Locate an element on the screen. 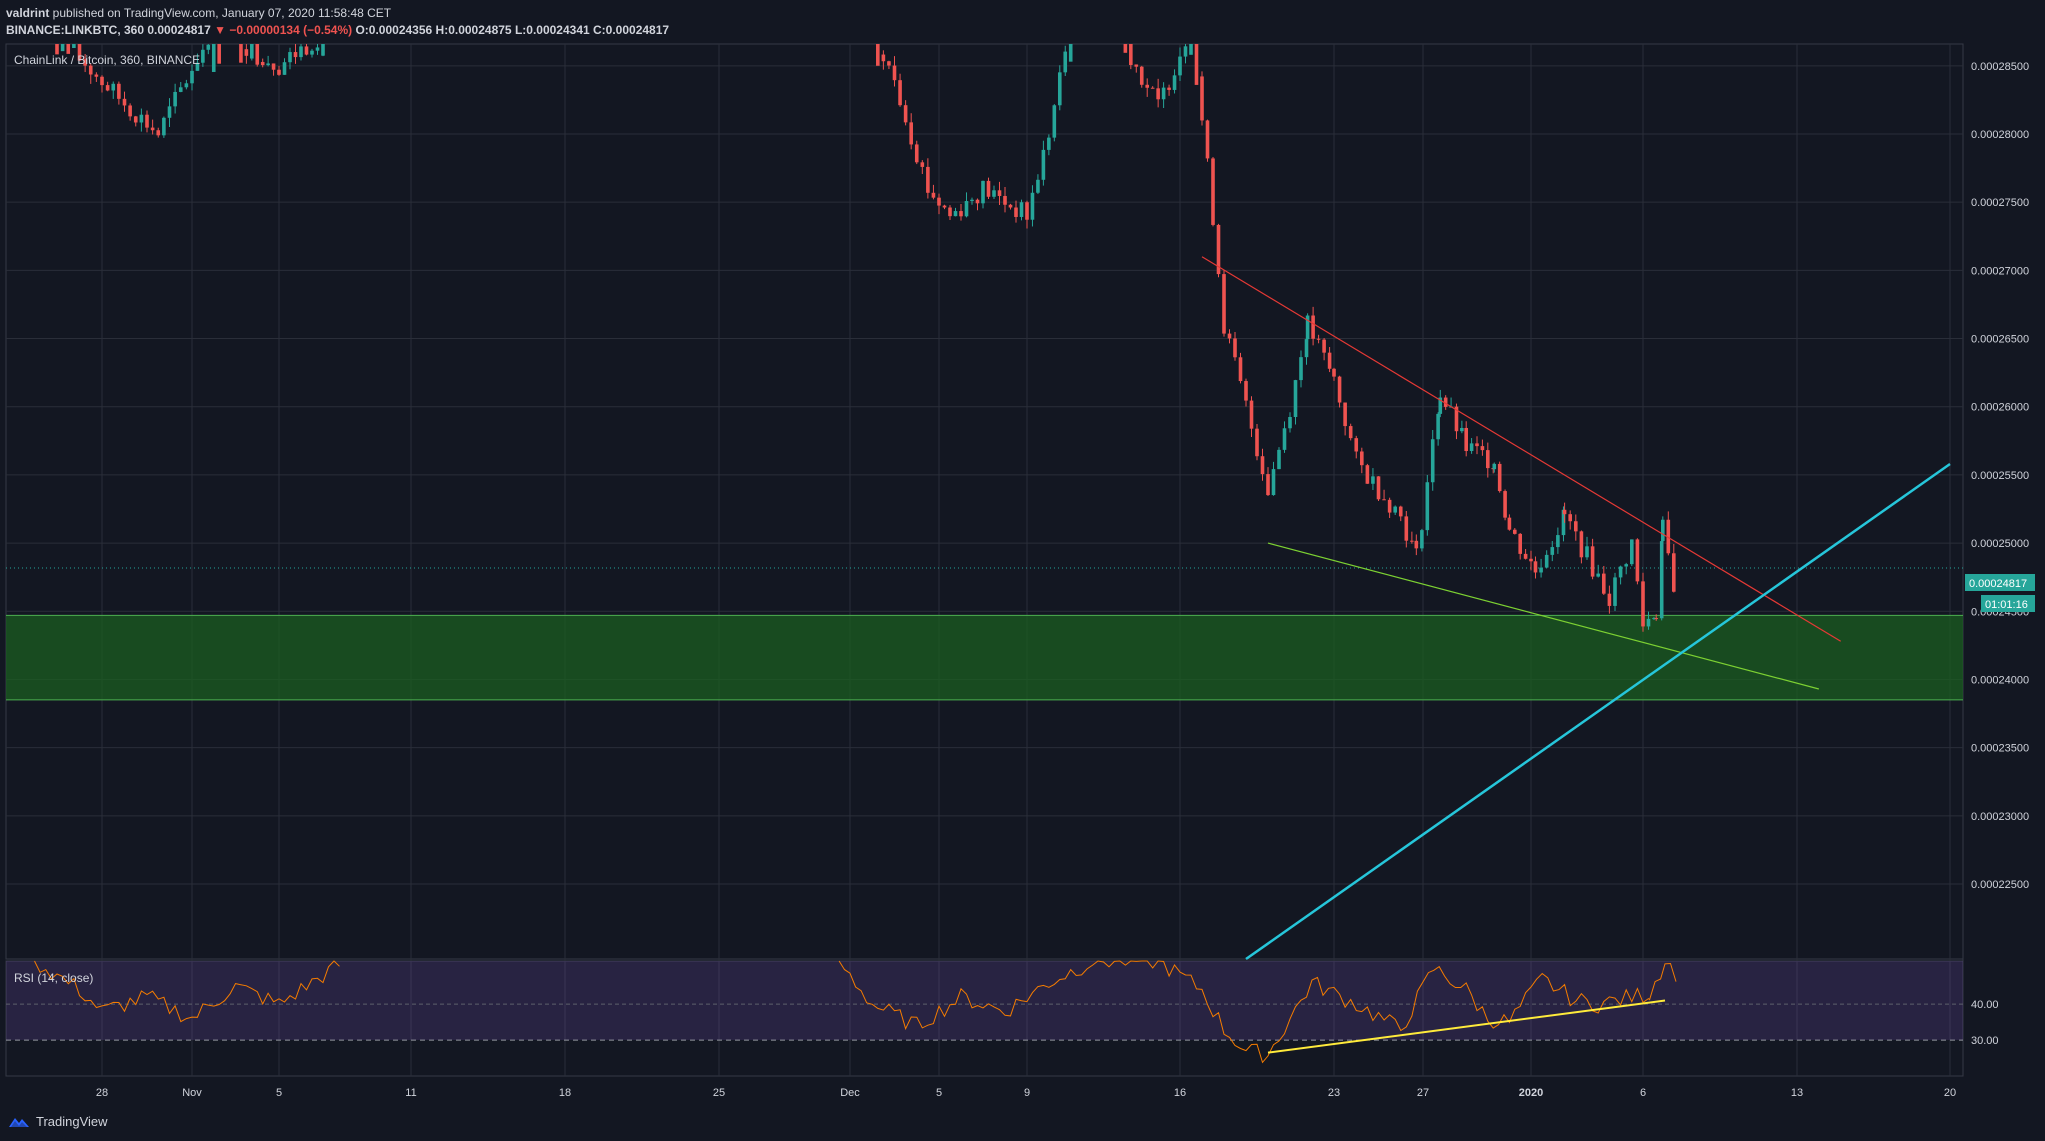 This screenshot has height=1141, width=2045. rsi-indicator: 40.00 30.00 is located at coordinates (1002, 1012).